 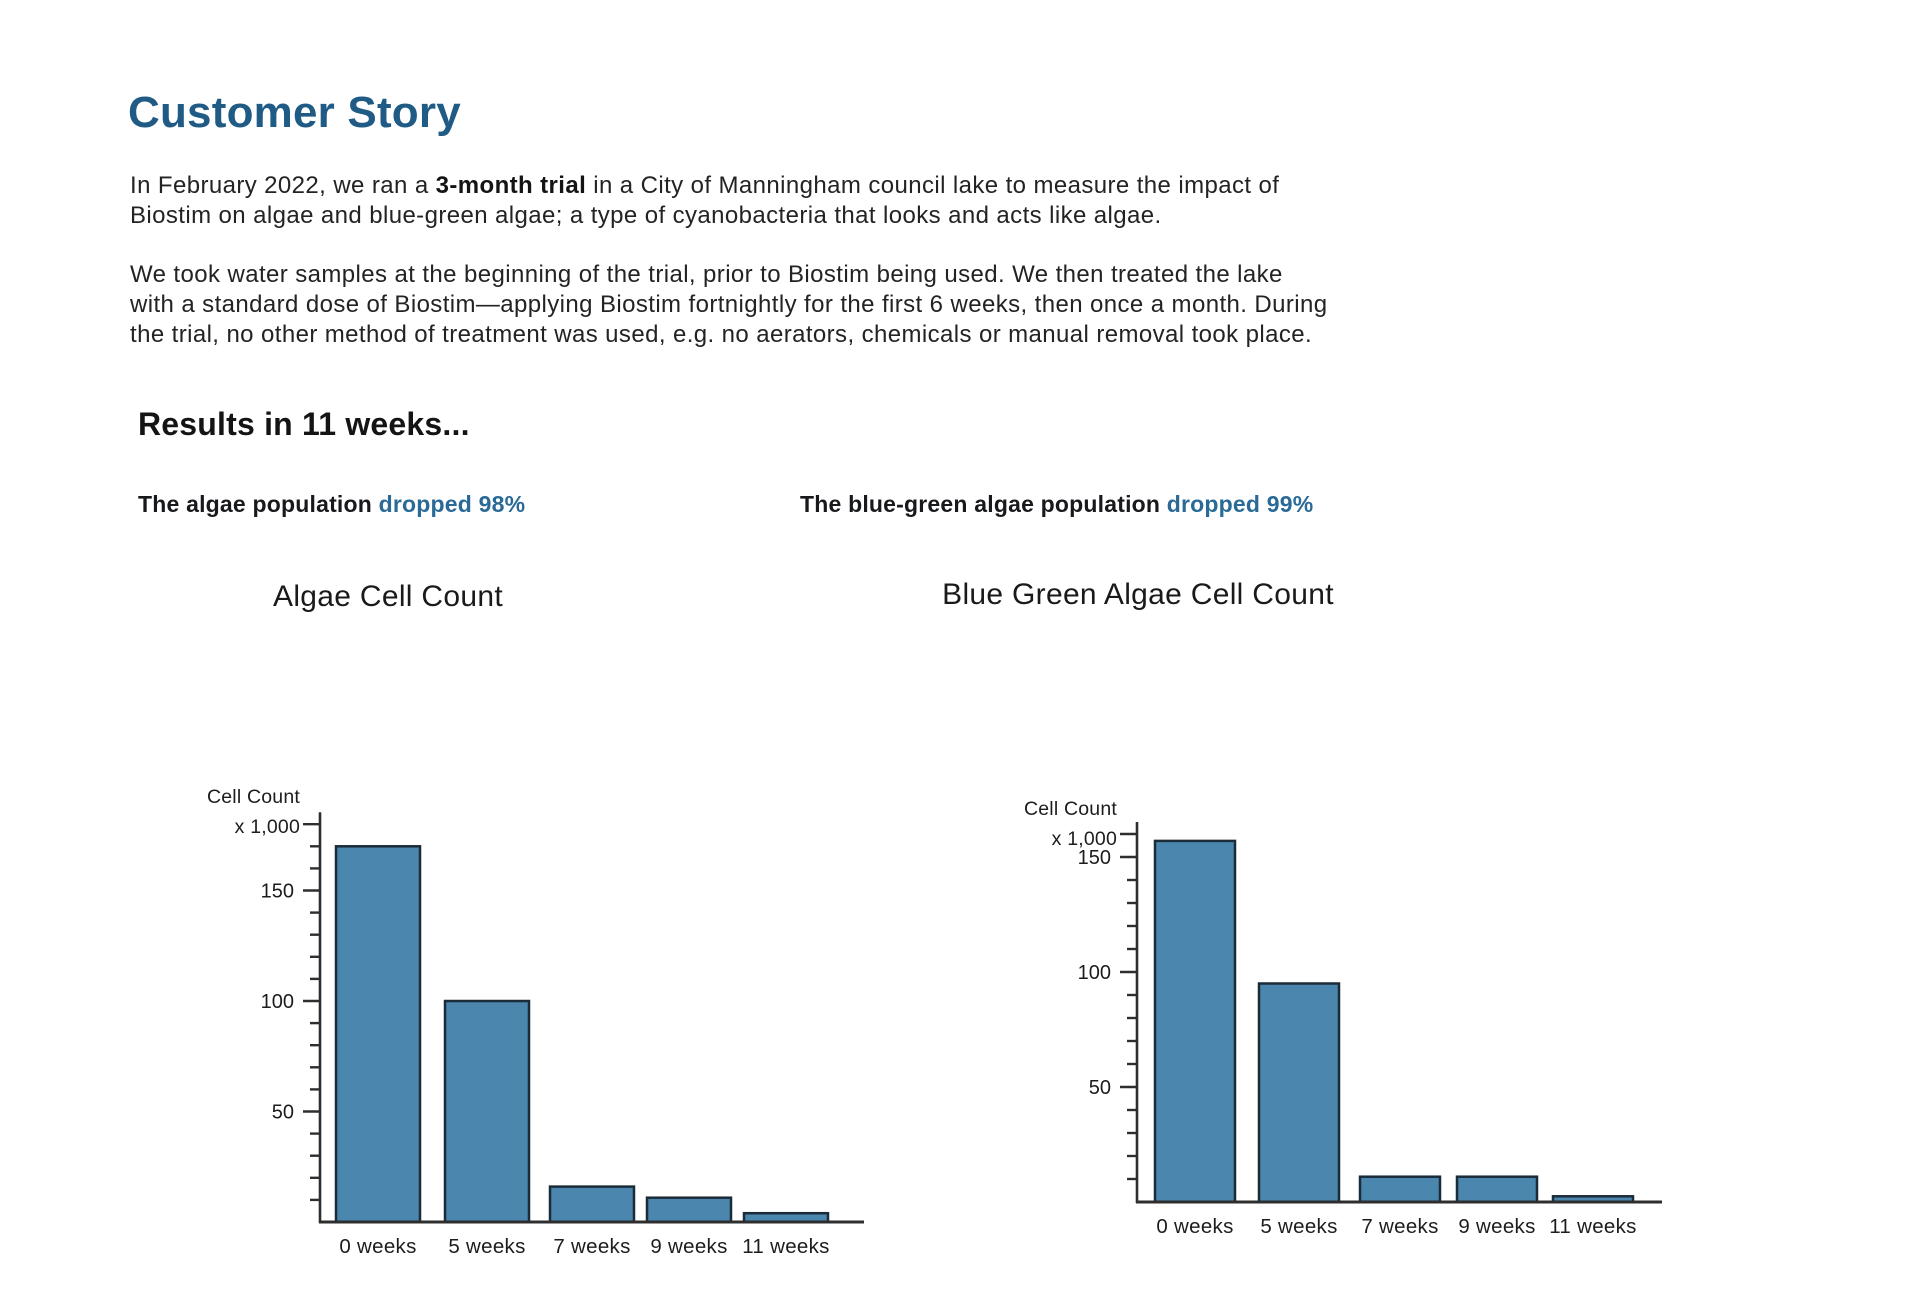 What do you see at coordinates (267, 827) in the screenshot?
I see `y-axis-label-left-line2: x 1,000` at bounding box center [267, 827].